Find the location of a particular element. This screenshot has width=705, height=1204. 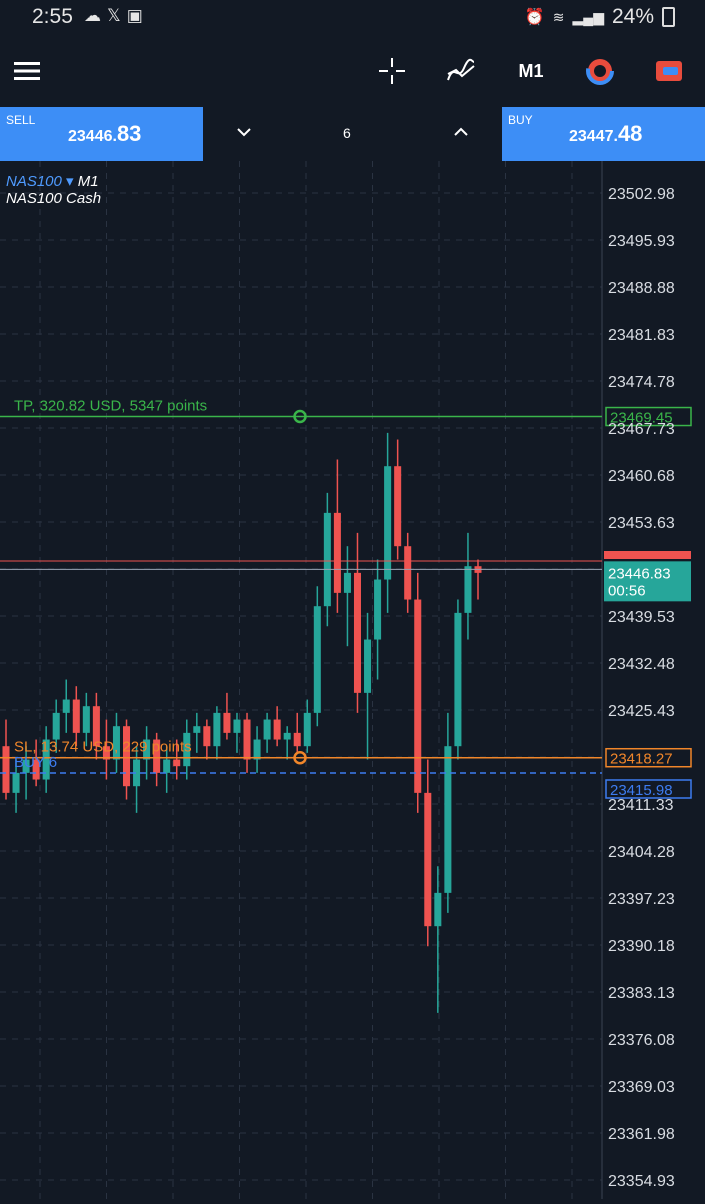

alarm-icon: ⏰ is located at coordinates (534, 17).